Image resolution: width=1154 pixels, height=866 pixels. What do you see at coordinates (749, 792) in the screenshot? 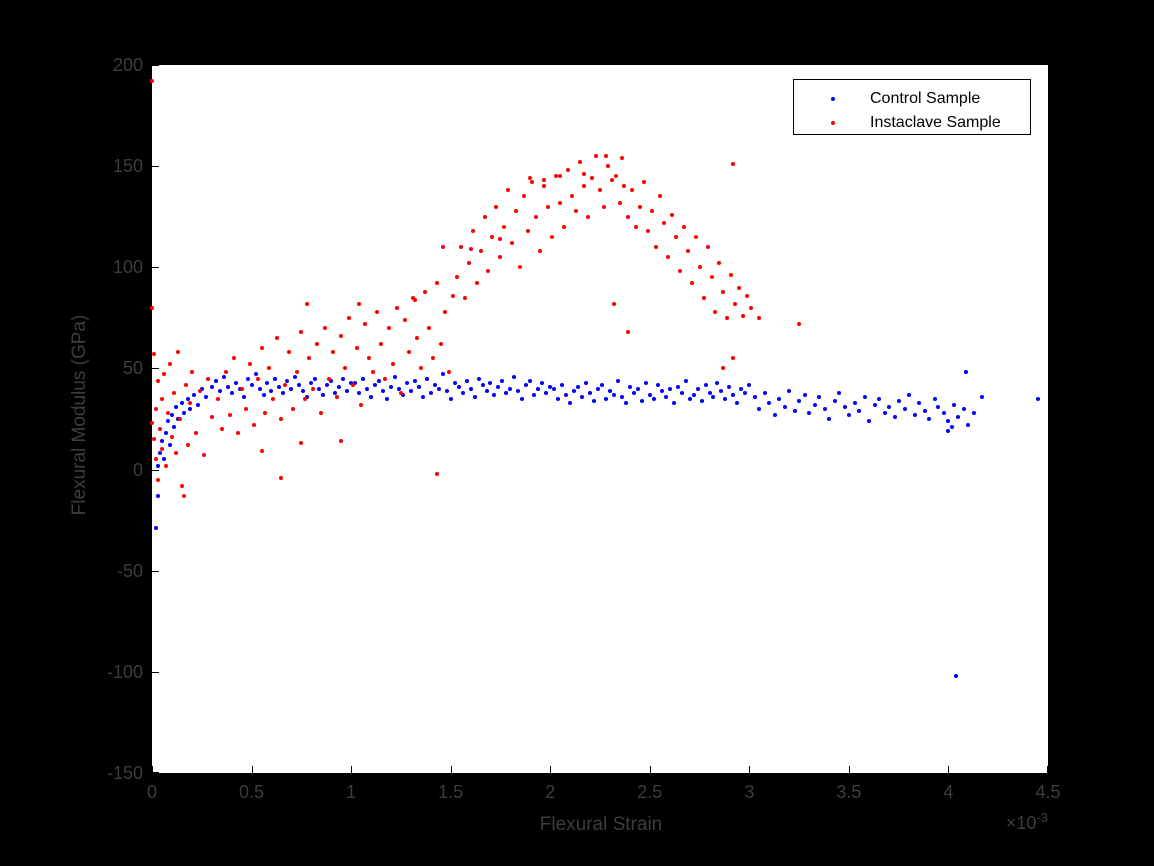
I see `x-tick-label: 3` at bounding box center [749, 792].